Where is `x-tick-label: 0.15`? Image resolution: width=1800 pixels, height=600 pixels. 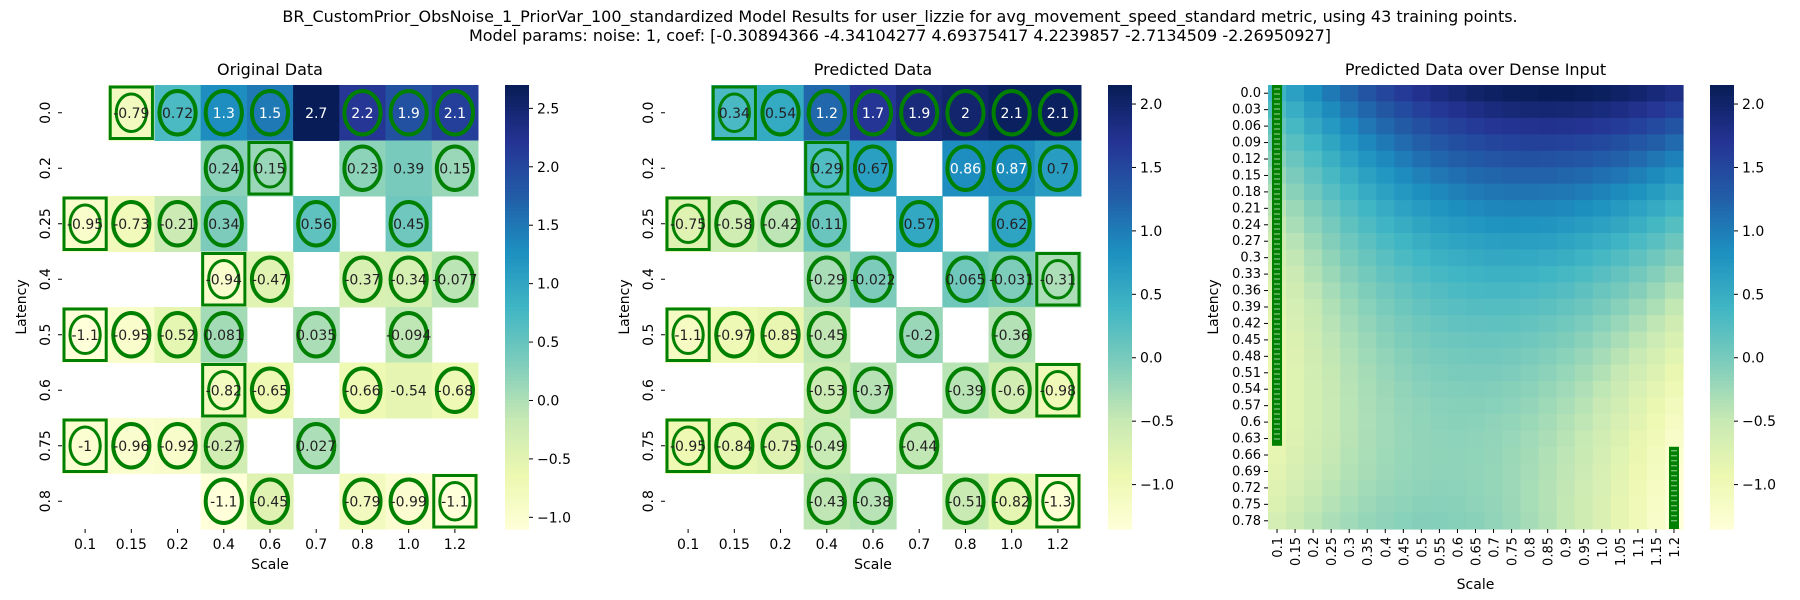 x-tick-label: 0.15 is located at coordinates (734, 545).